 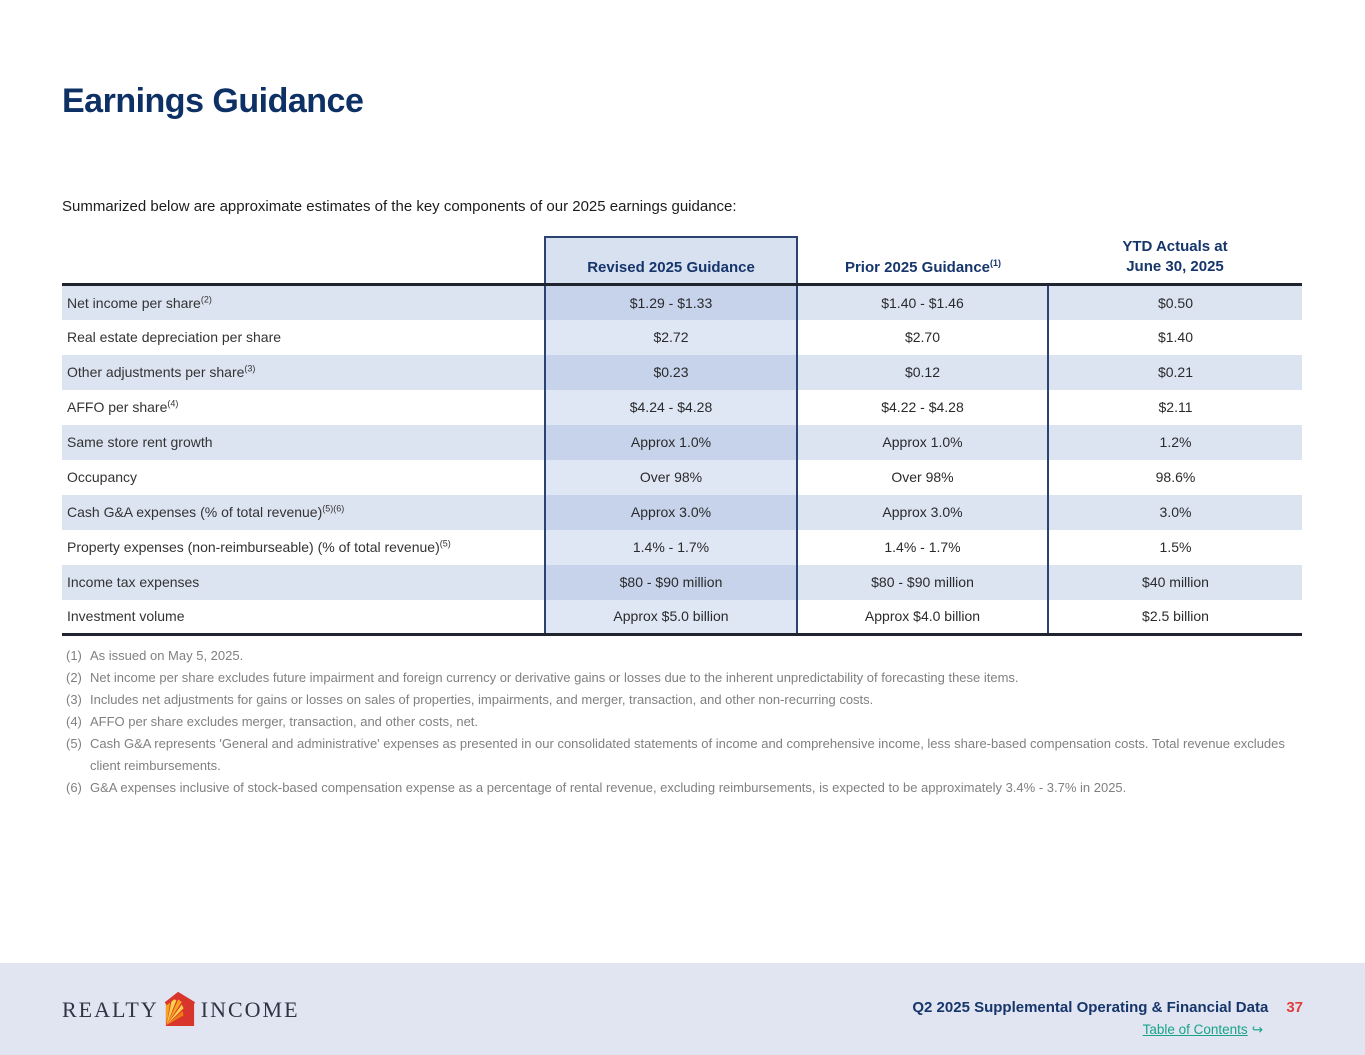 What do you see at coordinates (74, 677) in the screenshot?
I see `footnote-number: (2)` at bounding box center [74, 677].